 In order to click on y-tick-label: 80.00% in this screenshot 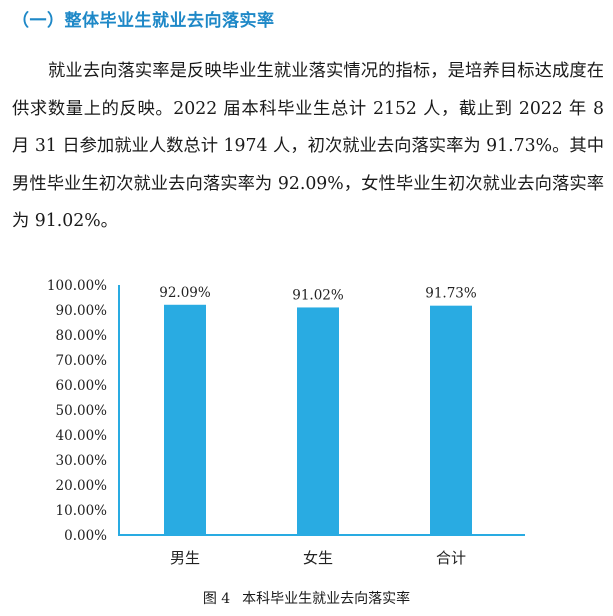, I will do `click(82, 336)`.